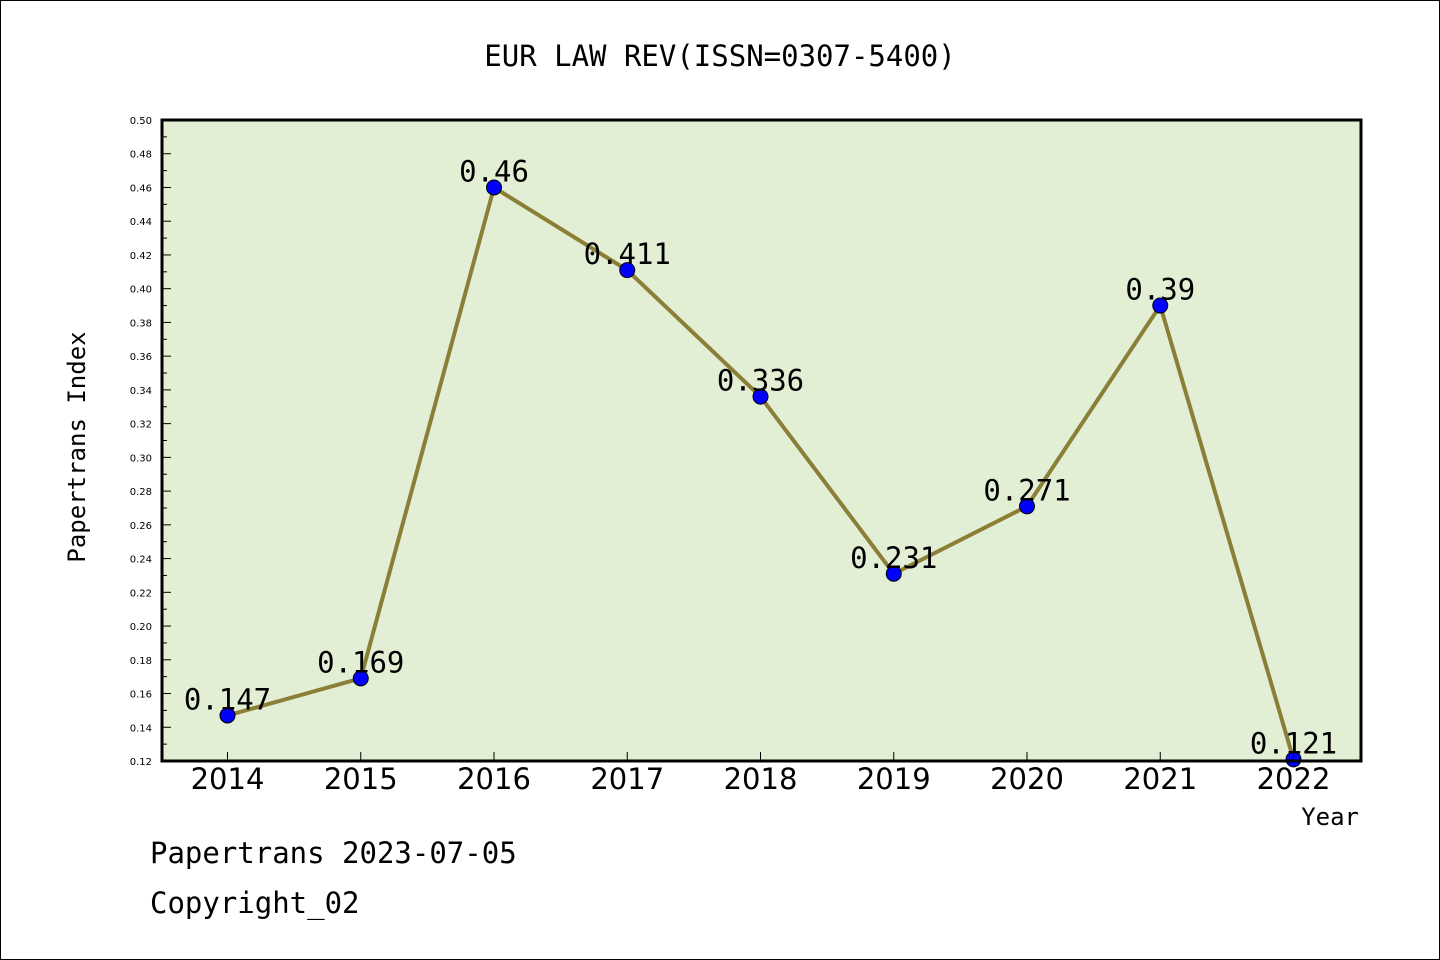 The width and height of the screenshot is (1440, 960). I want to click on x-tick-label: 2022, so click(1294, 779).